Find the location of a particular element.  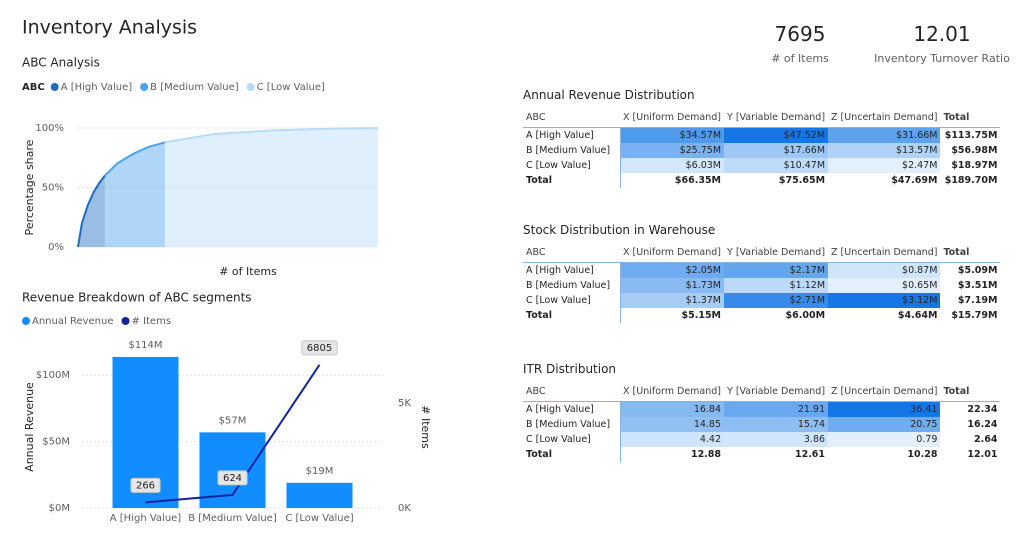

data-label: $114M is located at coordinates (145, 345).